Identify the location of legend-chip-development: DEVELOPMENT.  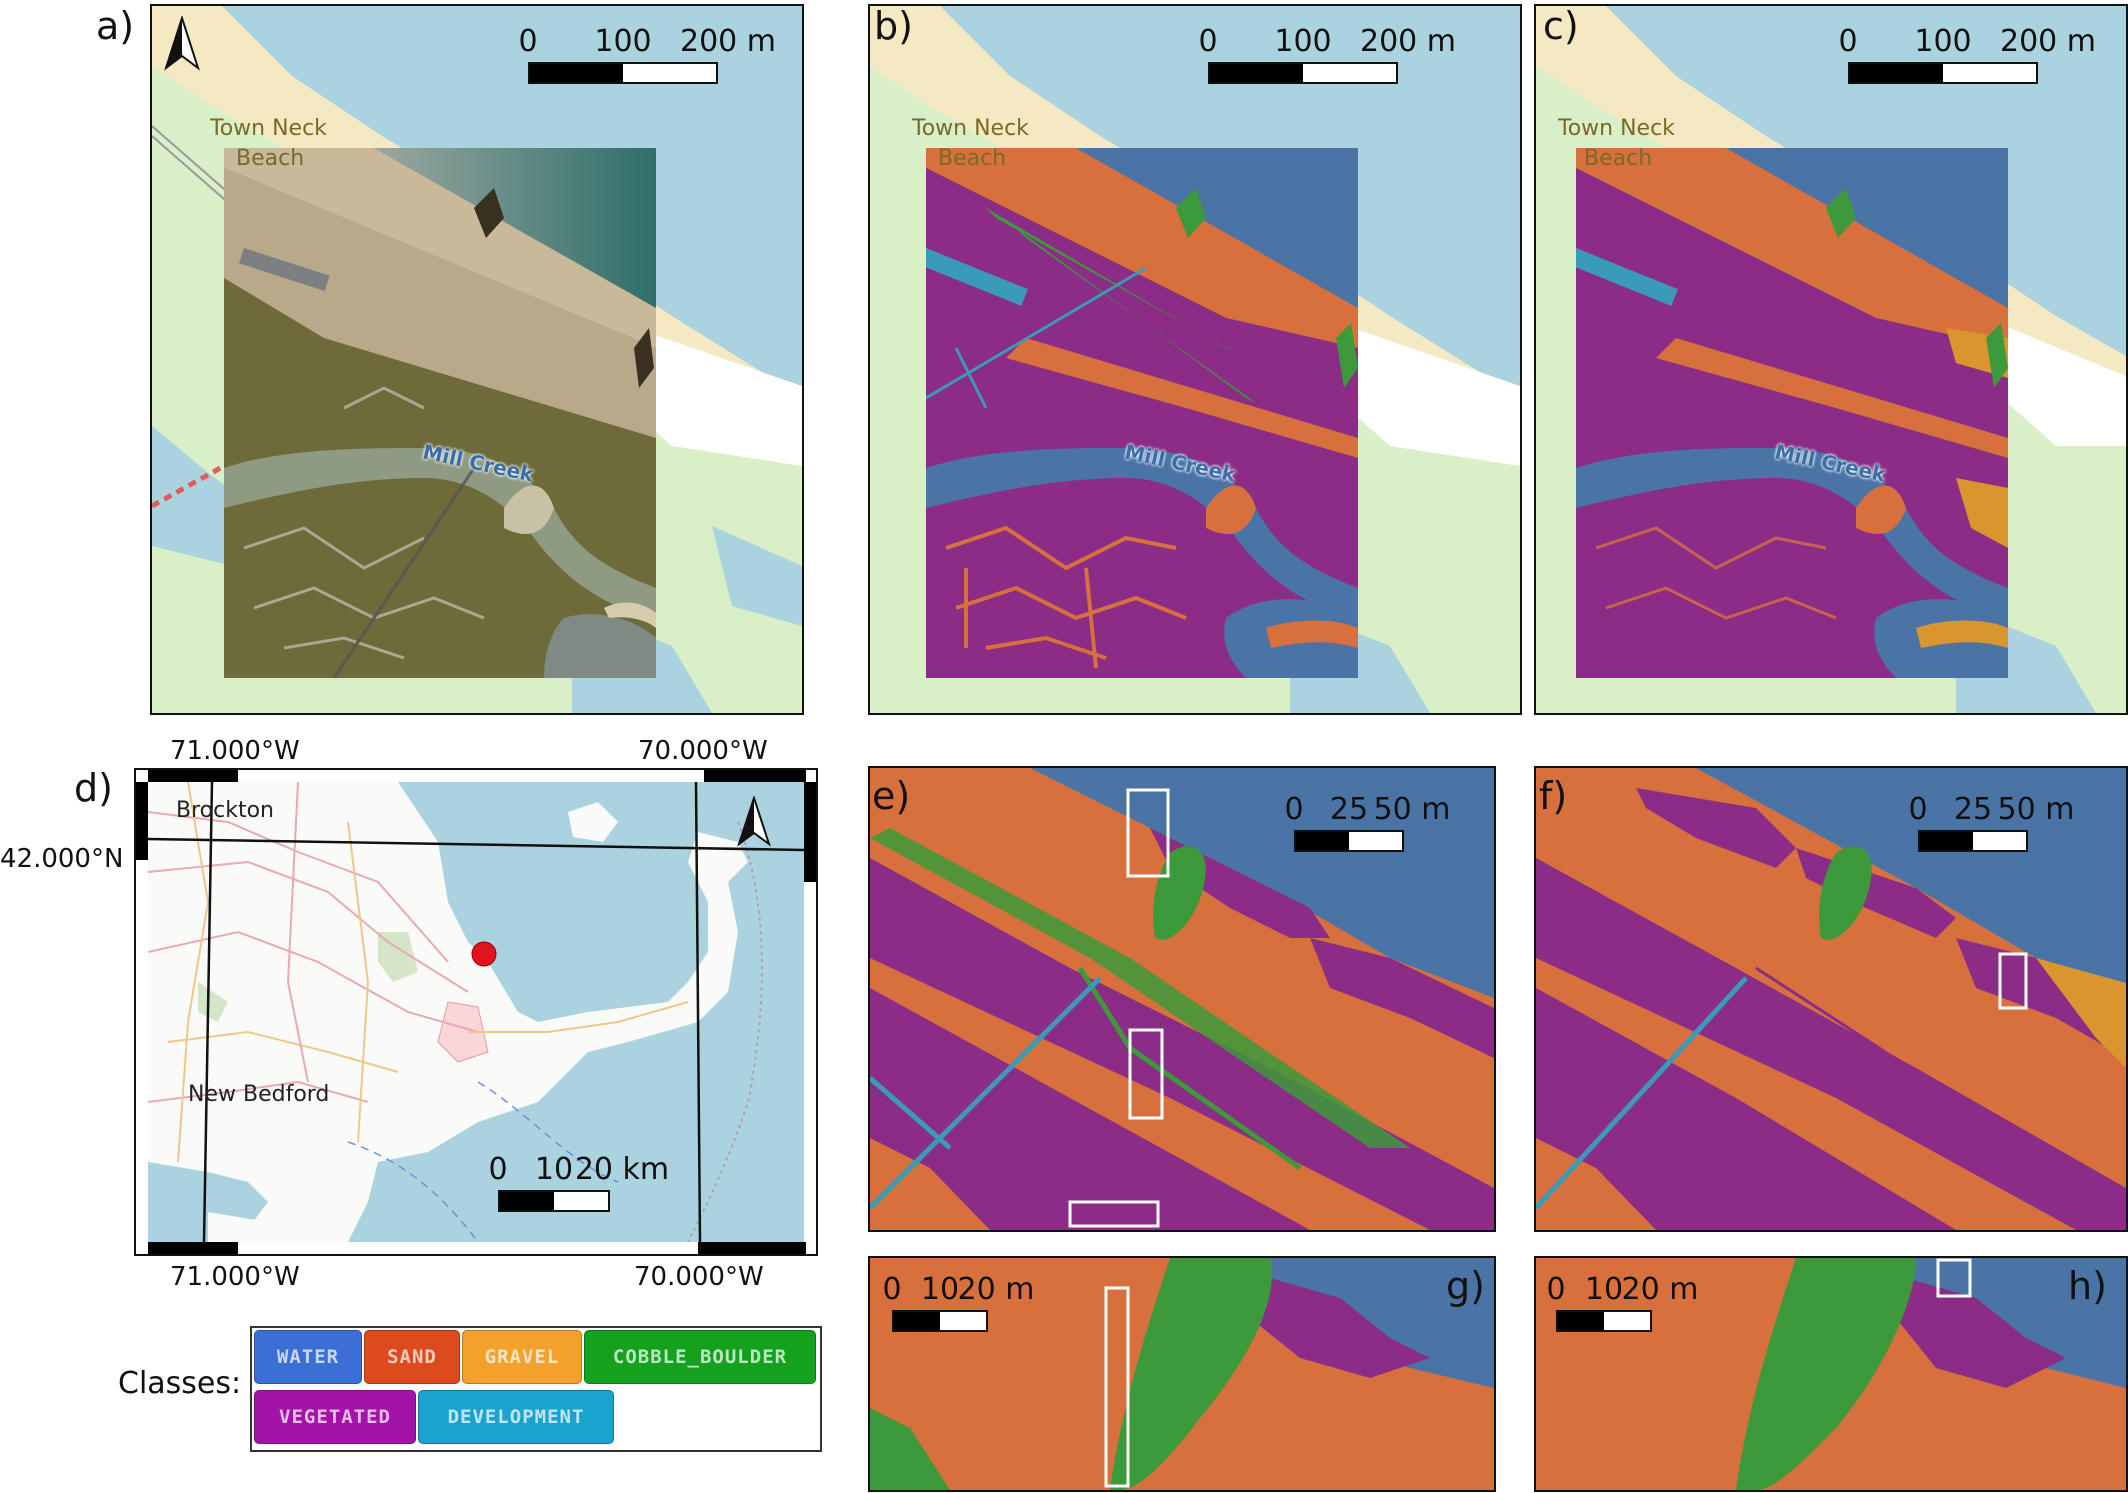
(516, 1417).